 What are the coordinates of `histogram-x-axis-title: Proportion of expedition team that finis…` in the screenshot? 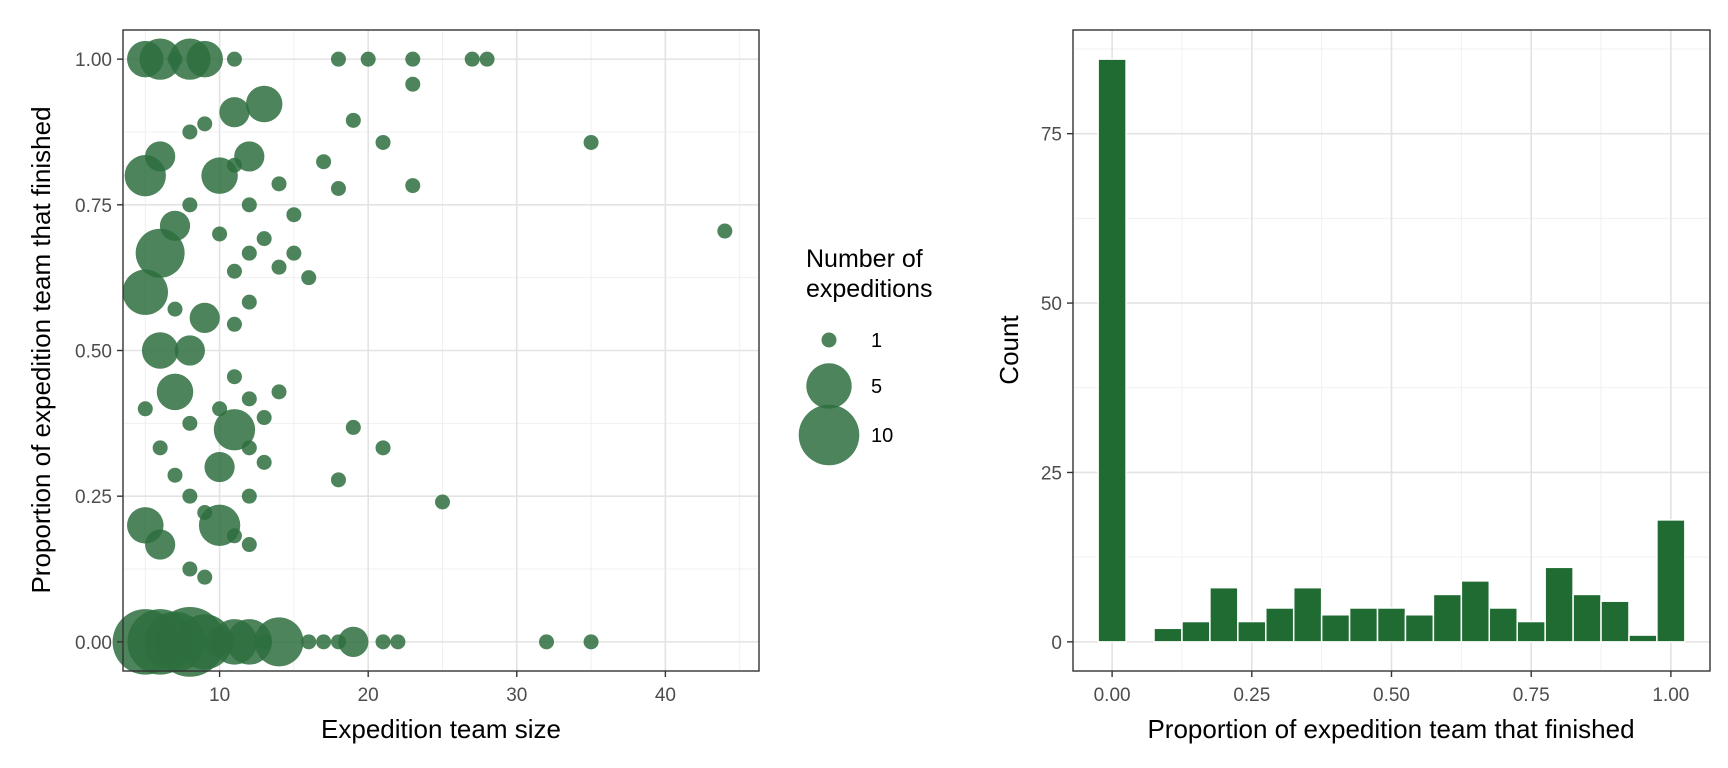 It's located at (1390, 729).